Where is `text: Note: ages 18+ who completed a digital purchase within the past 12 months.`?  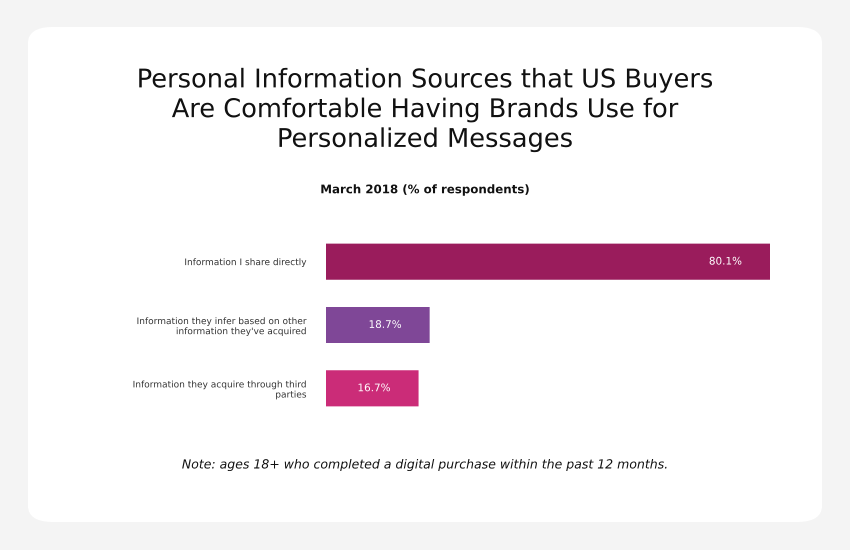
text: Note: ages 18+ who completed a digital purchase within the past 12 months. is located at coordinates (424, 465).